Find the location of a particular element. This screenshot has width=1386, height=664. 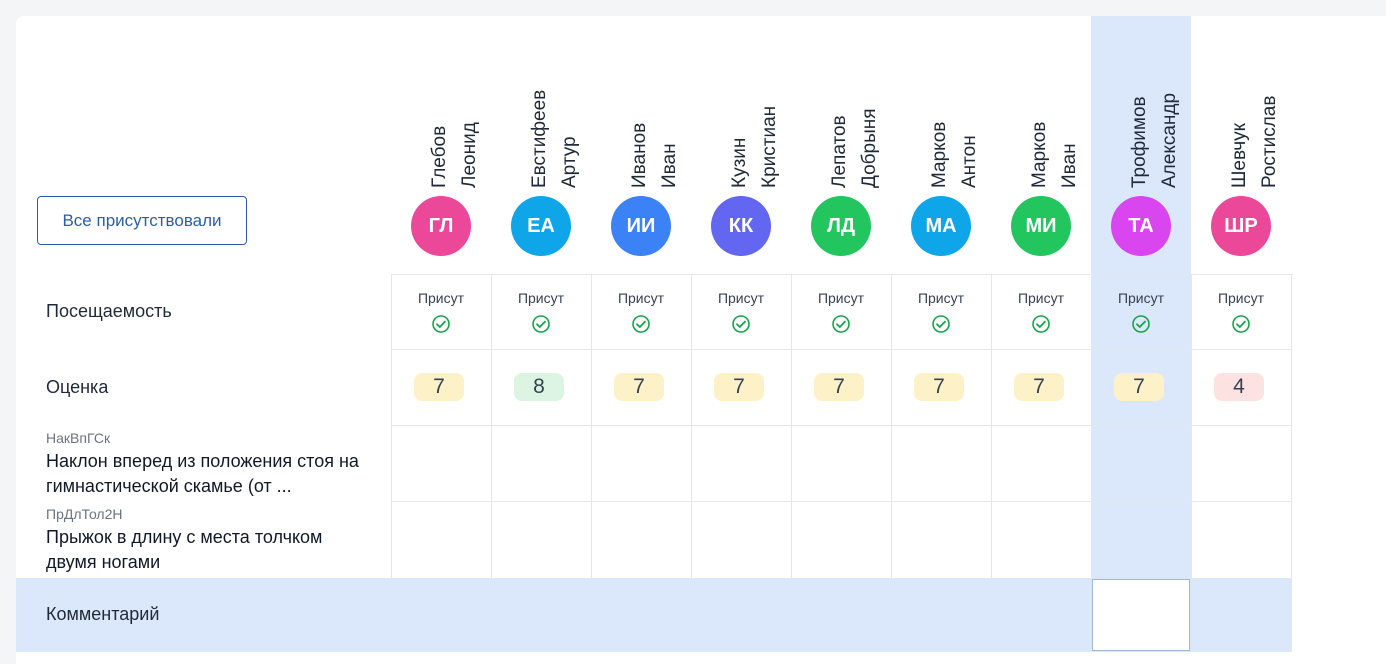

avatar: ГЛ is located at coordinates (441, 226).